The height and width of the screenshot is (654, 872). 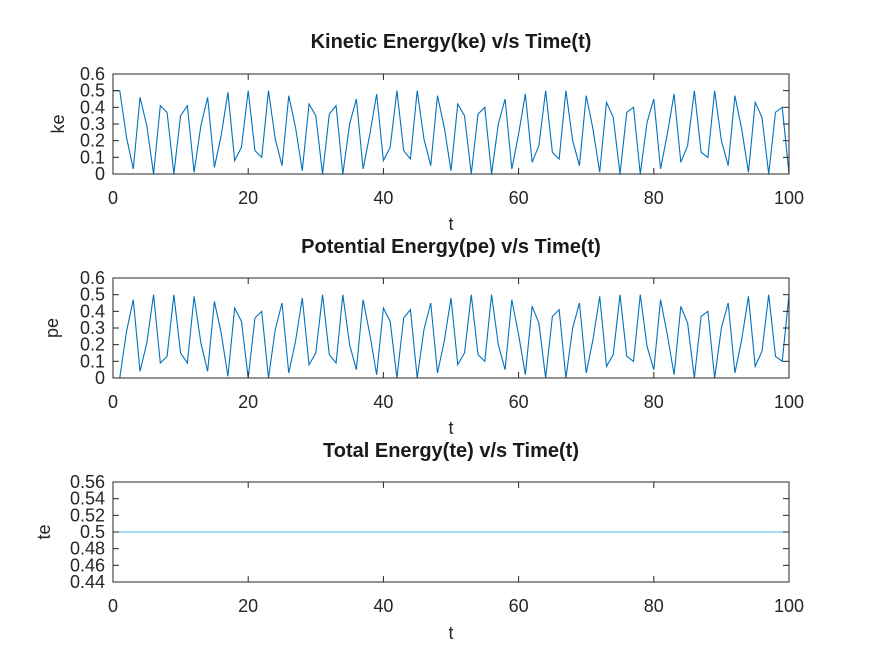 What do you see at coordinates (248, 198) in the screenshot?
I see `ke-x-tick-label: 20` at bounding box center [248, 198].